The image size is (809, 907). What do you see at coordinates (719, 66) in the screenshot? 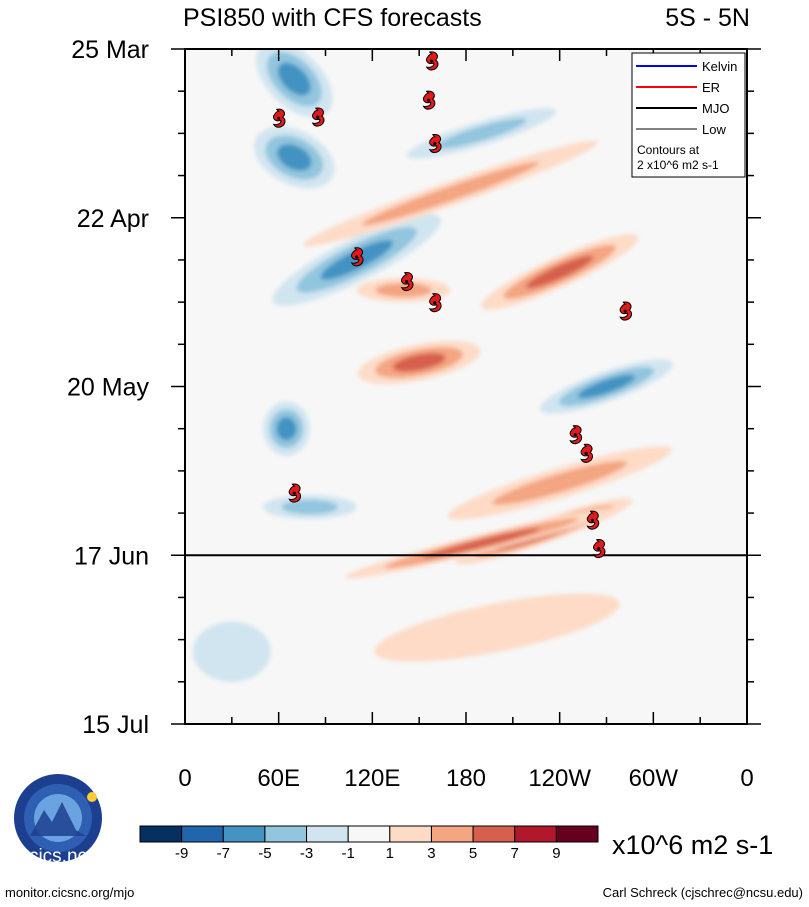
I see `legend-label-kelvin: Kelvin` at bounding box center [719, 66].